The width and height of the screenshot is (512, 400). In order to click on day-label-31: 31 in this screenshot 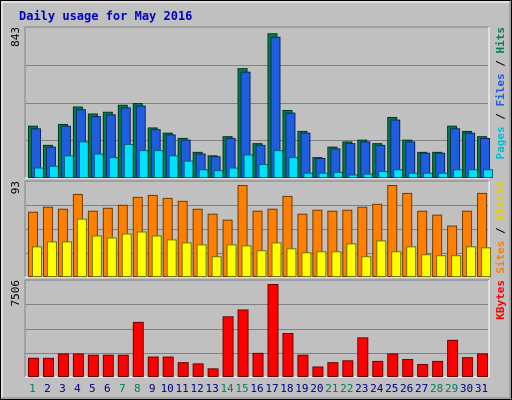, I will do `click(481, 388)`.